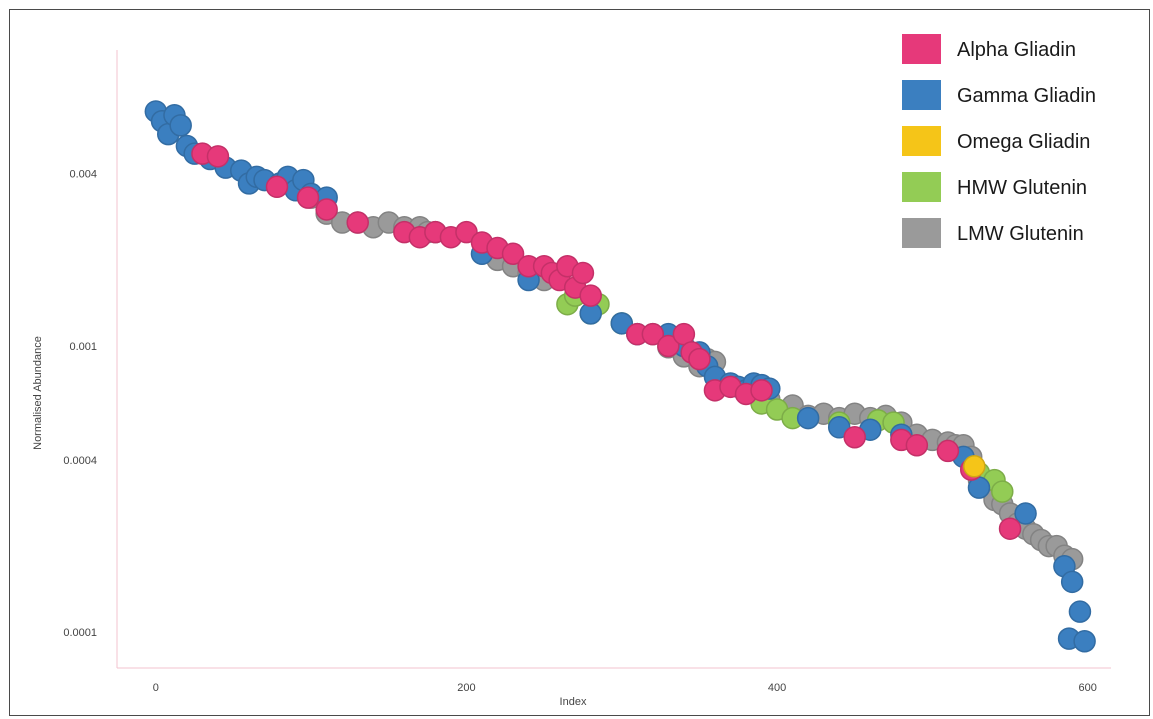 Image resolution: width=1153 pixels, height=719 pixels. I want to click on legend-label: Gamma Gliadin, so click(1026, 96).